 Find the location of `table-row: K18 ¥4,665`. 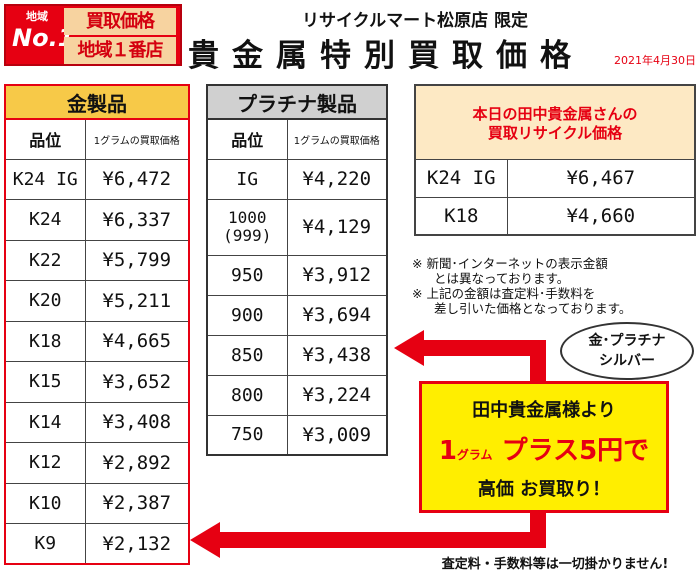

table-row: K18 ¥4,665 is located at coordinates (97, 341).